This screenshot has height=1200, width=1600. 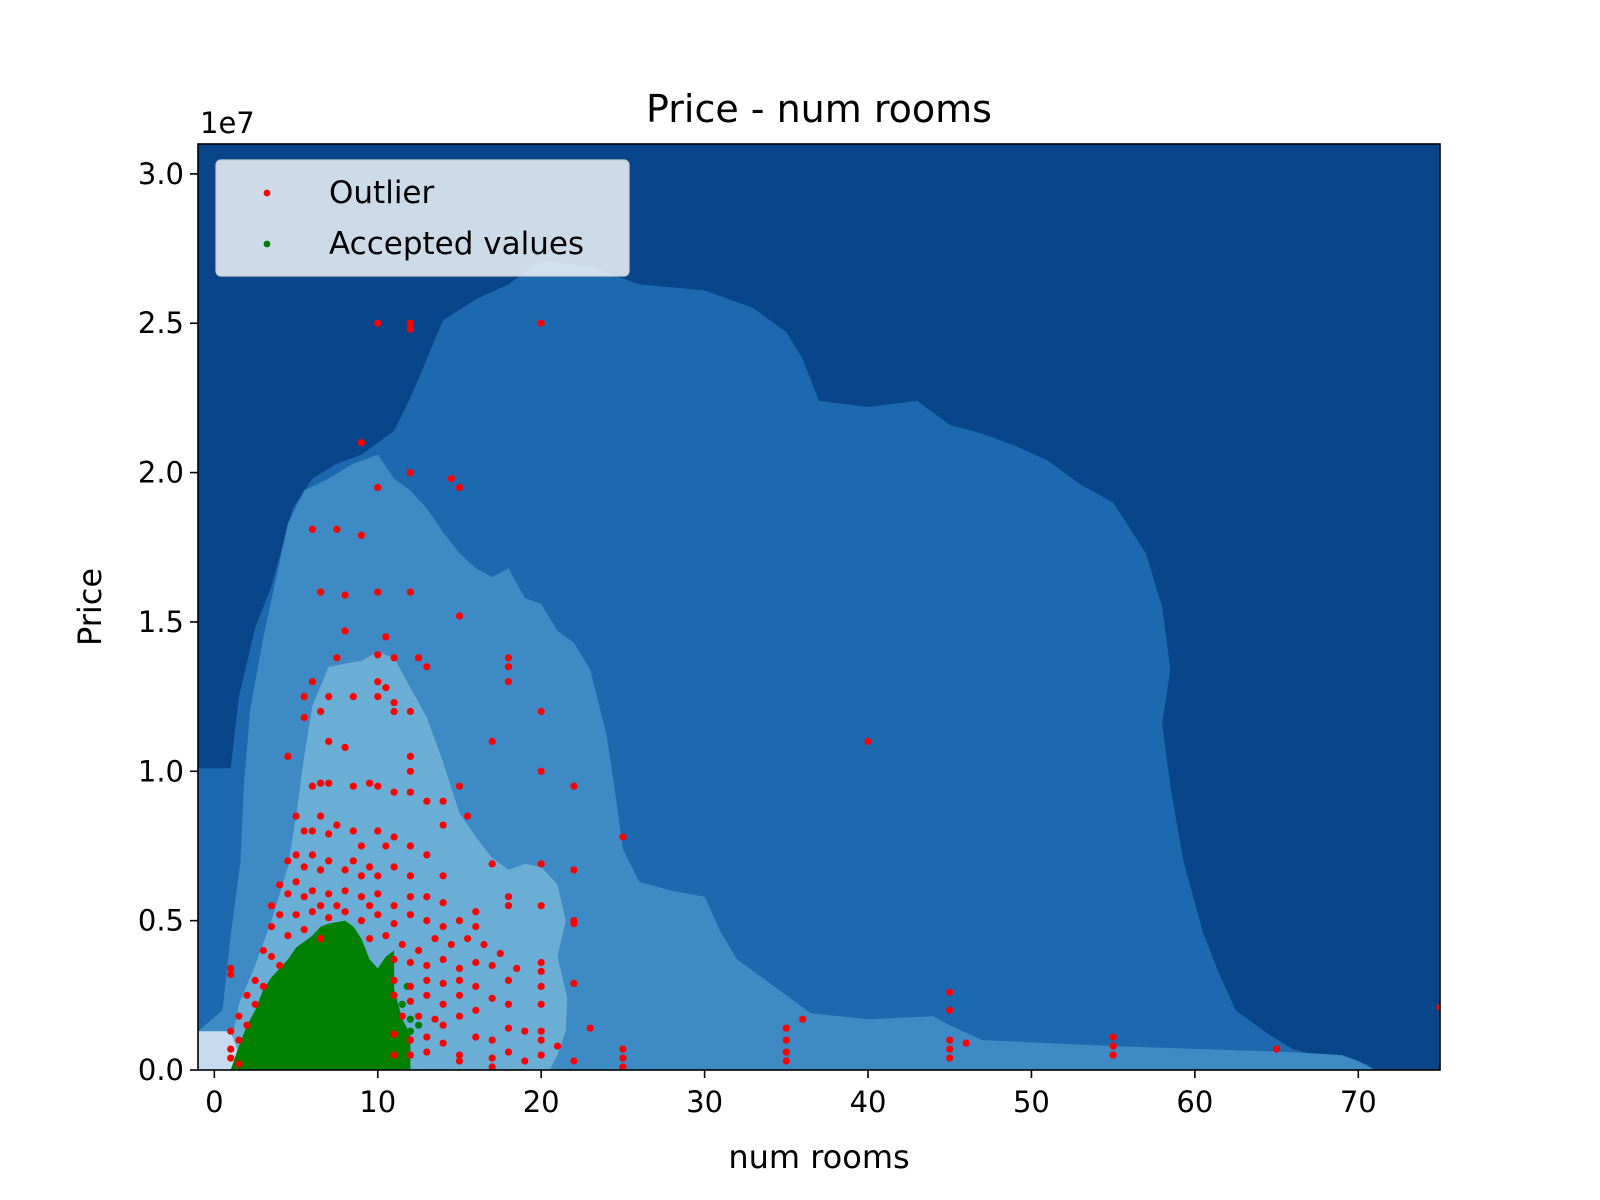 I want to click on x-tick-label: 0, so click(x=214, y=1102).